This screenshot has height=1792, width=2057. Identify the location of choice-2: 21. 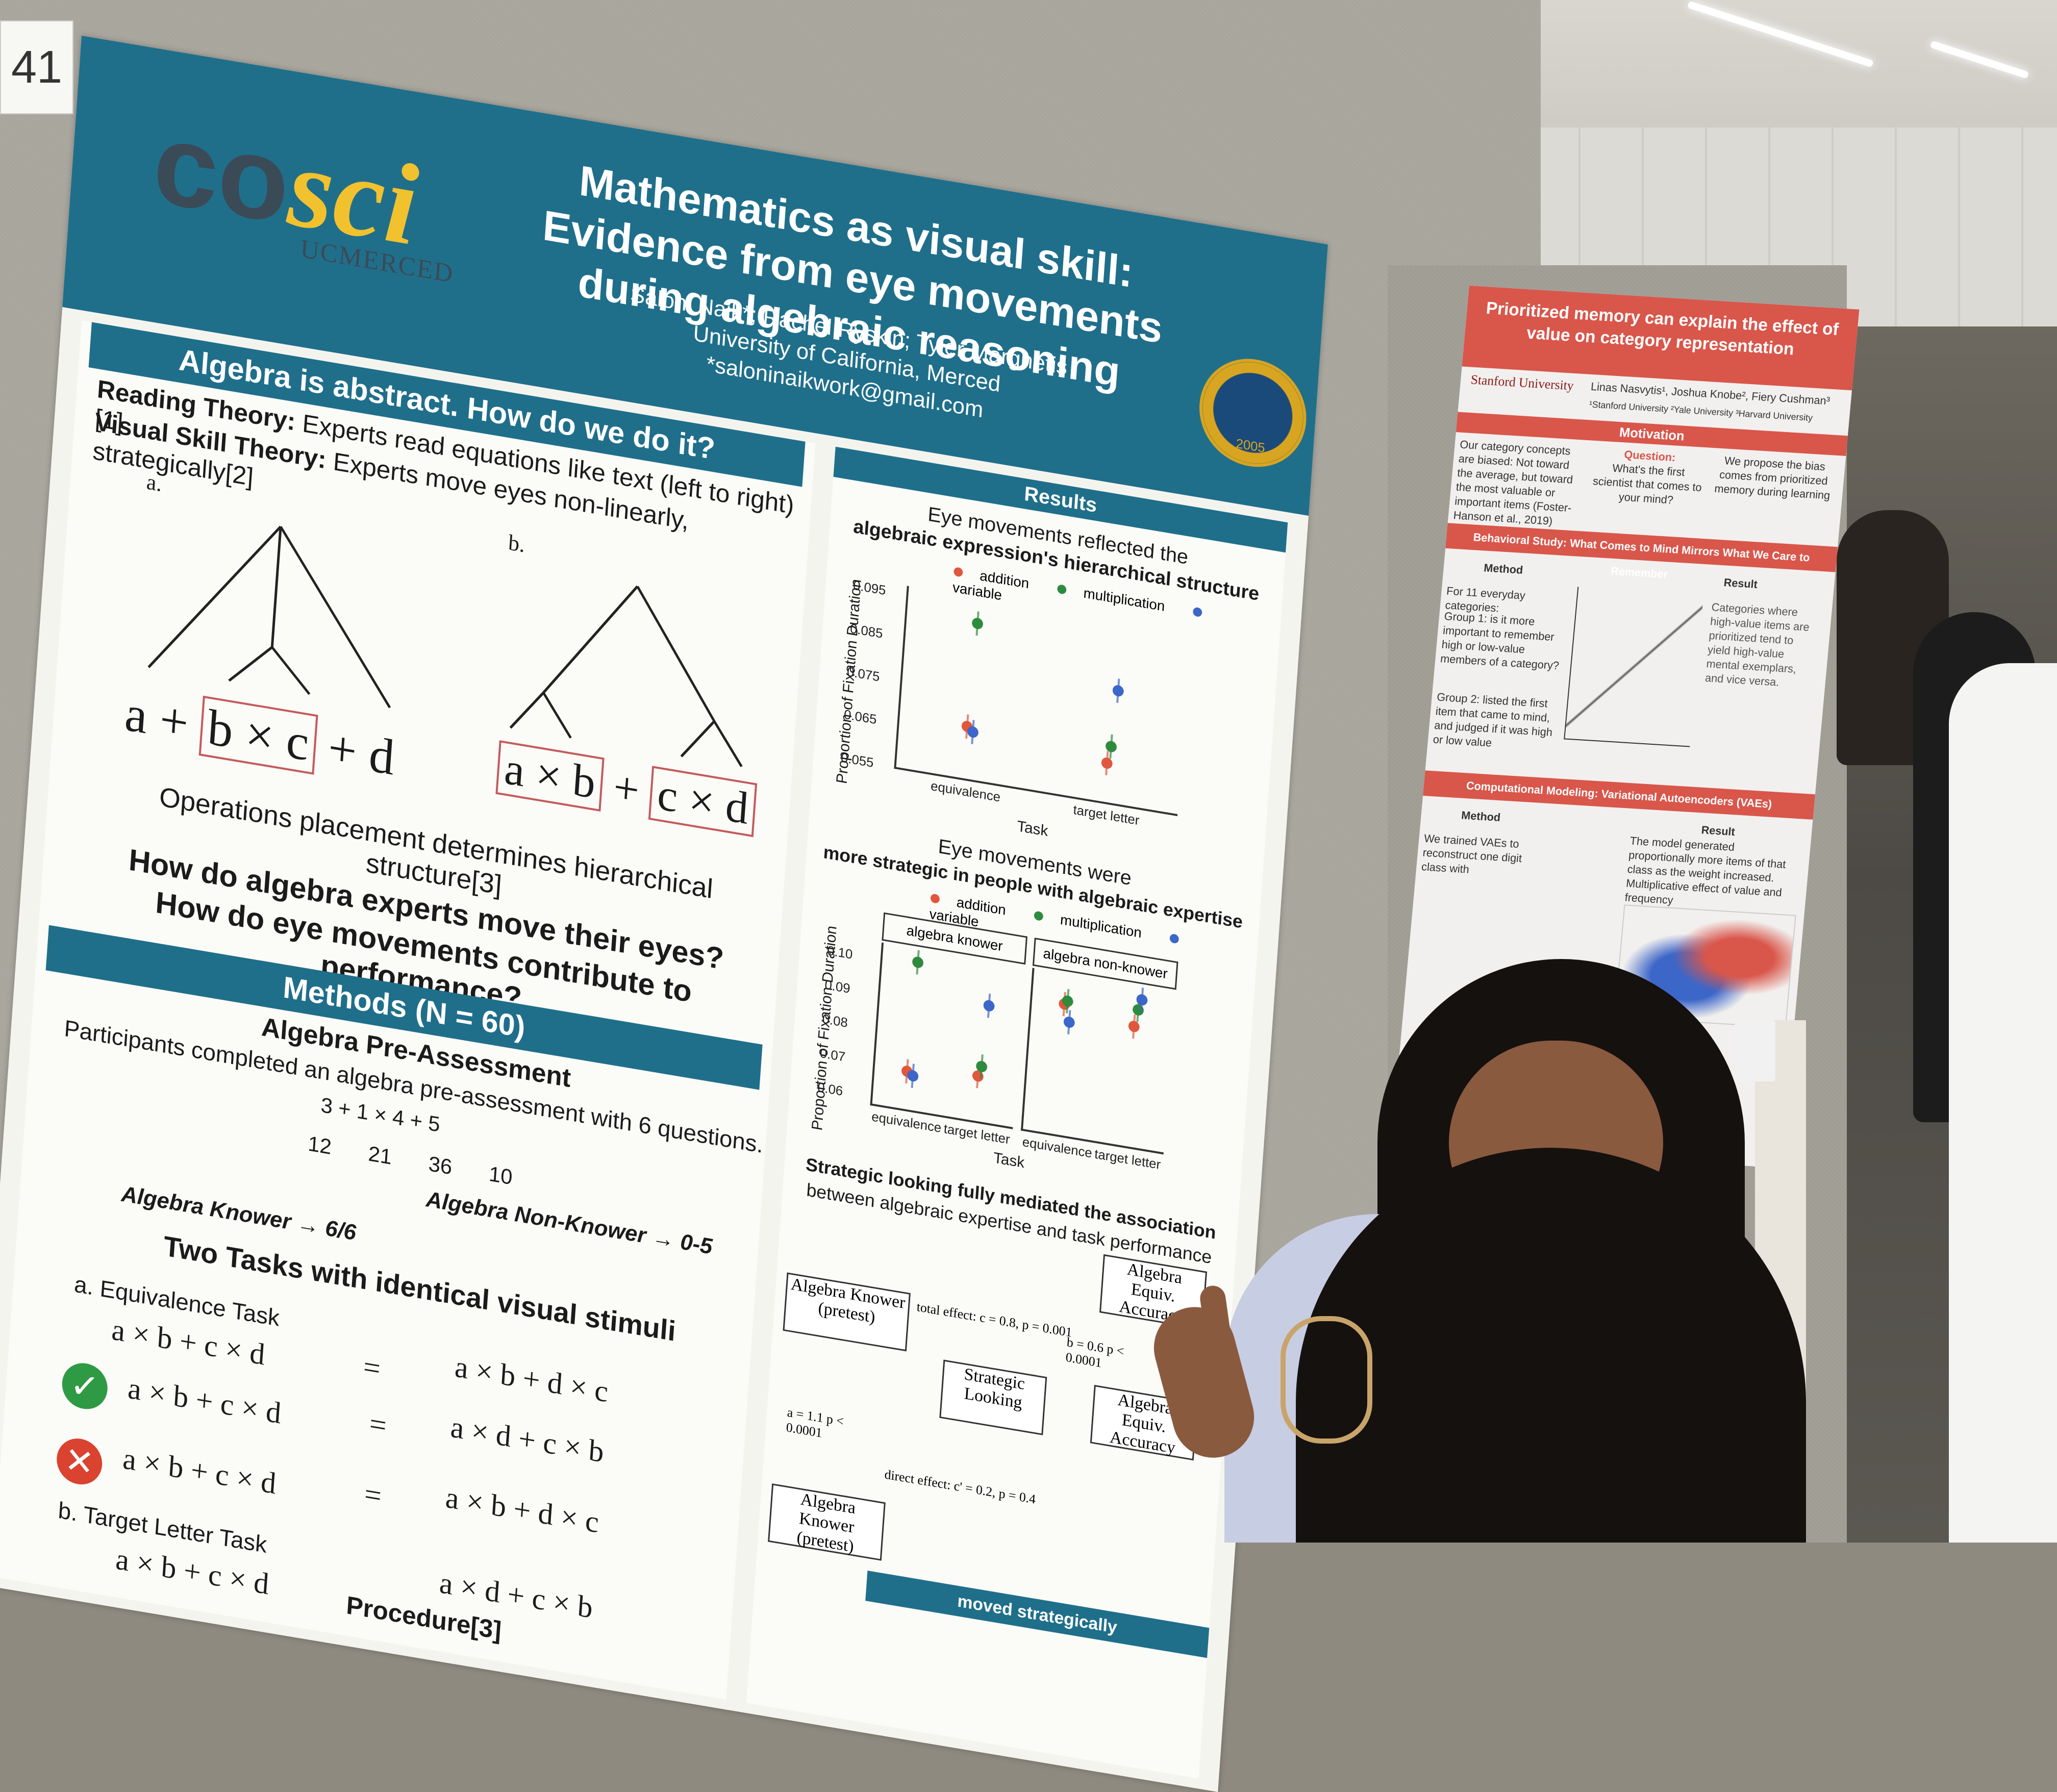
(380, 1155).